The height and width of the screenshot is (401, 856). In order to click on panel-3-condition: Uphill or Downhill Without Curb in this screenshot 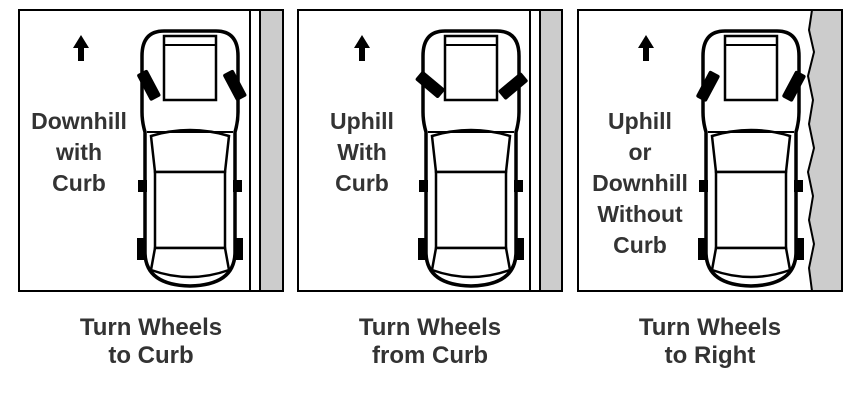, I will do `click(640, 183)`.